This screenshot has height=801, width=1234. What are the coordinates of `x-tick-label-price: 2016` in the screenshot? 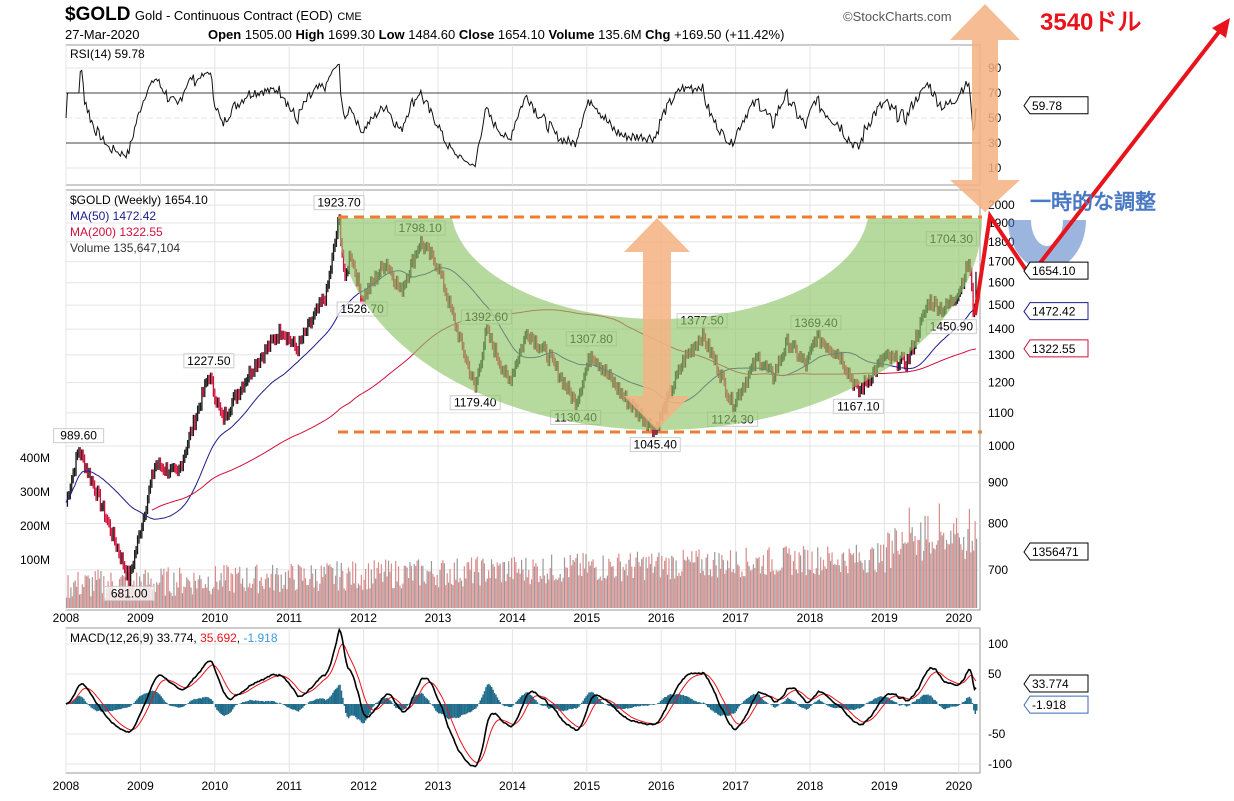 It's located at (661, 618).